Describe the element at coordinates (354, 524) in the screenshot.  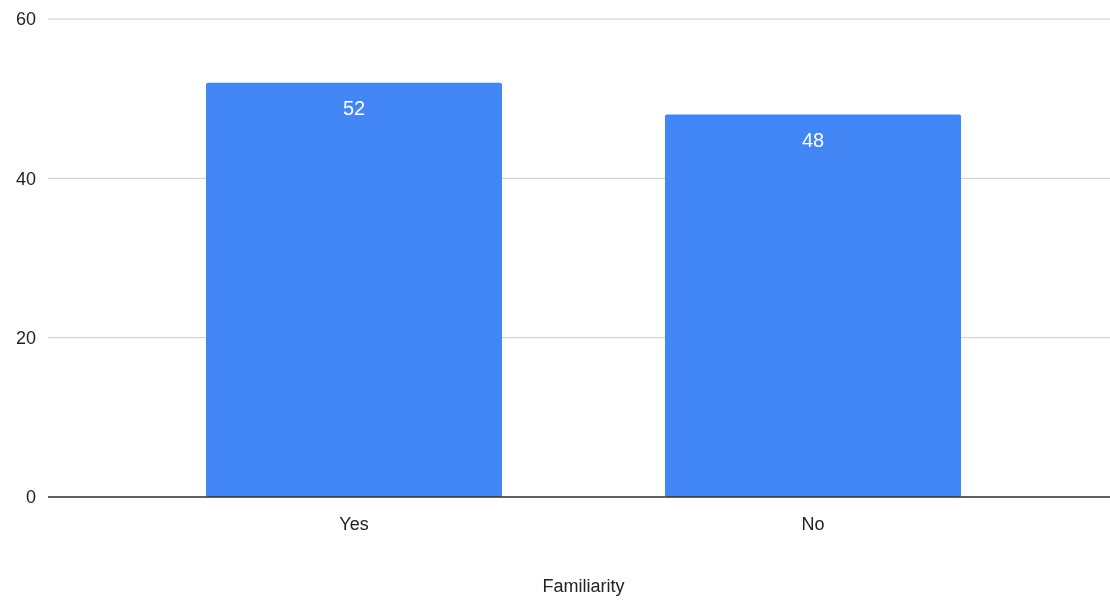
I see `x-tick-label: Yes` at that location.